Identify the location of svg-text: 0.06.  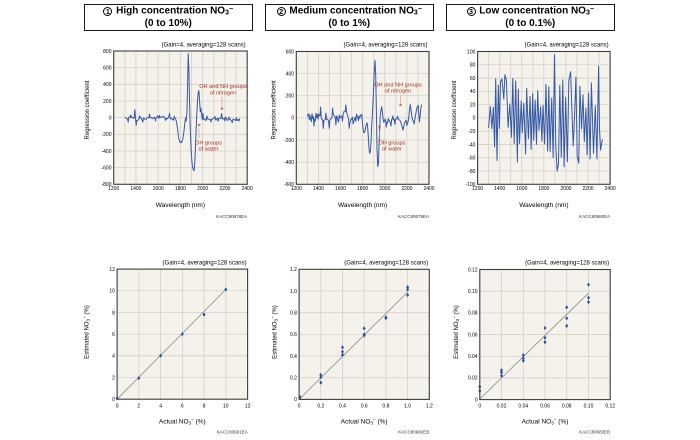
(473, 335).